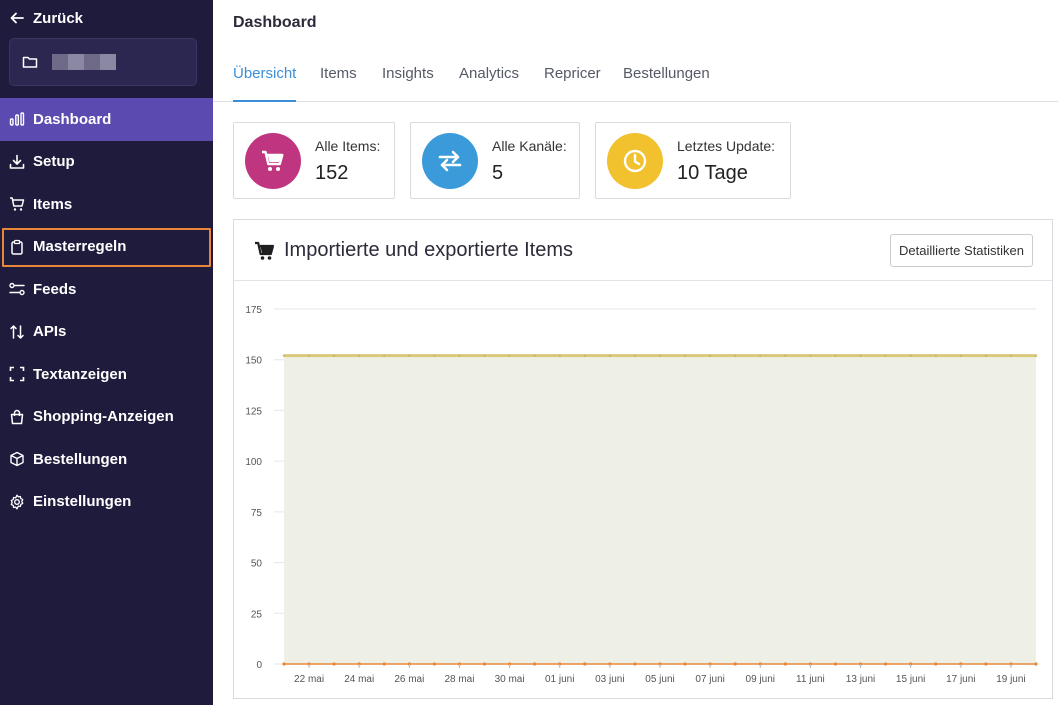 The width and height of the screenshot is (1058, 705). I want to click on sidebar-item-label: Einstellungen, so click(82, 502).